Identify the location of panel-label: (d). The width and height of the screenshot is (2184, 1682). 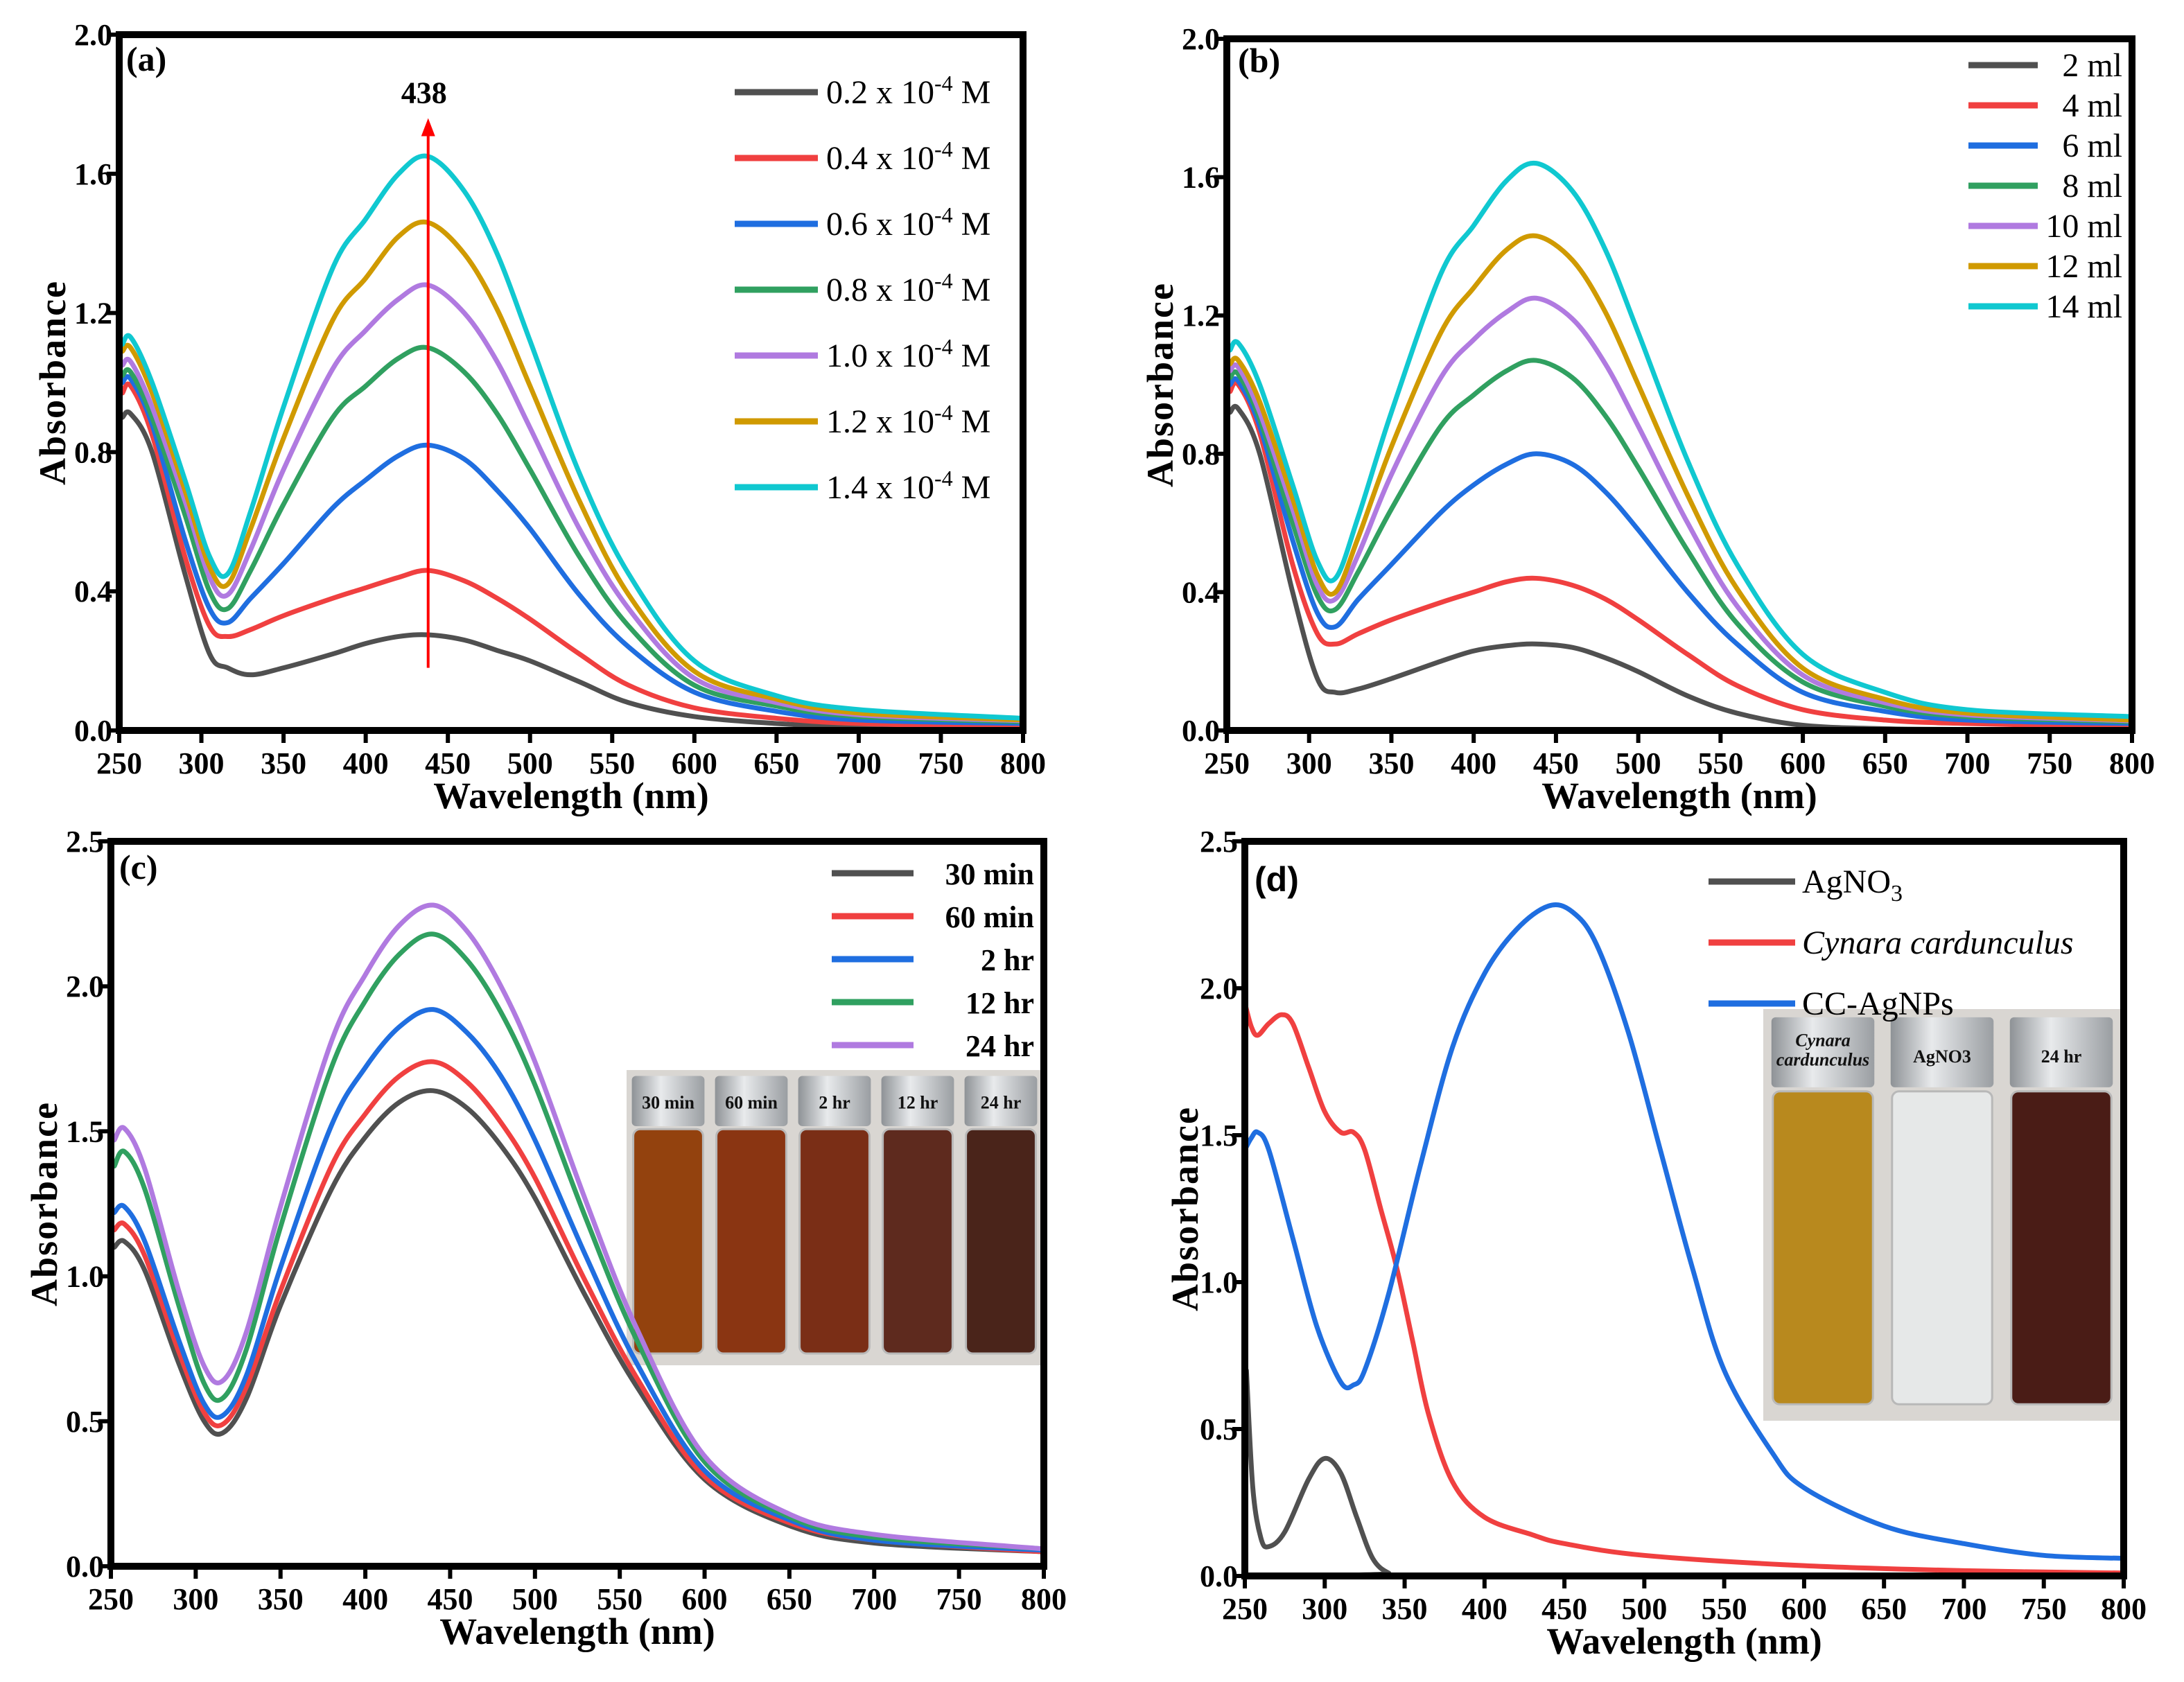
(1277, 880).